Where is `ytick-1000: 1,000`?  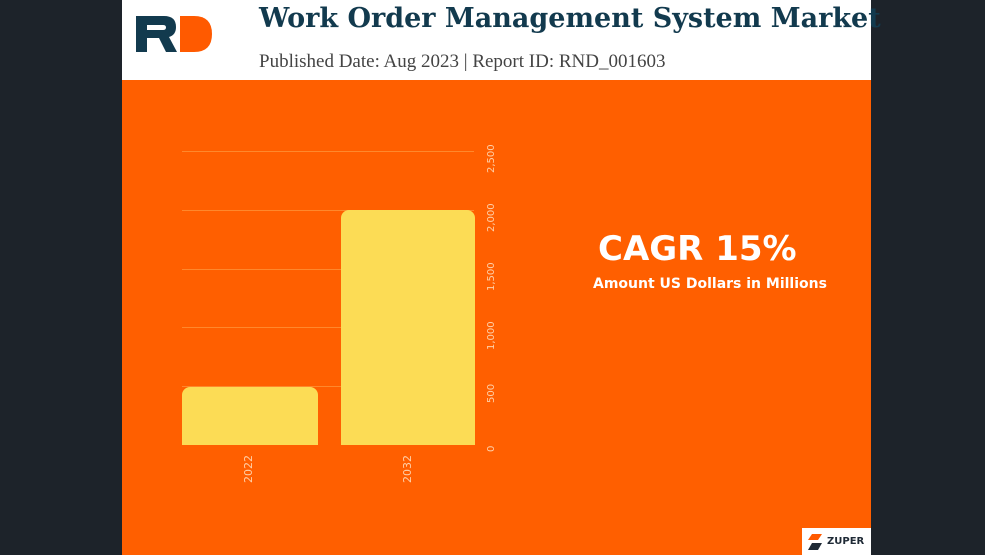 ytick-1000: 1,000 is located at coordinates (491, 335).